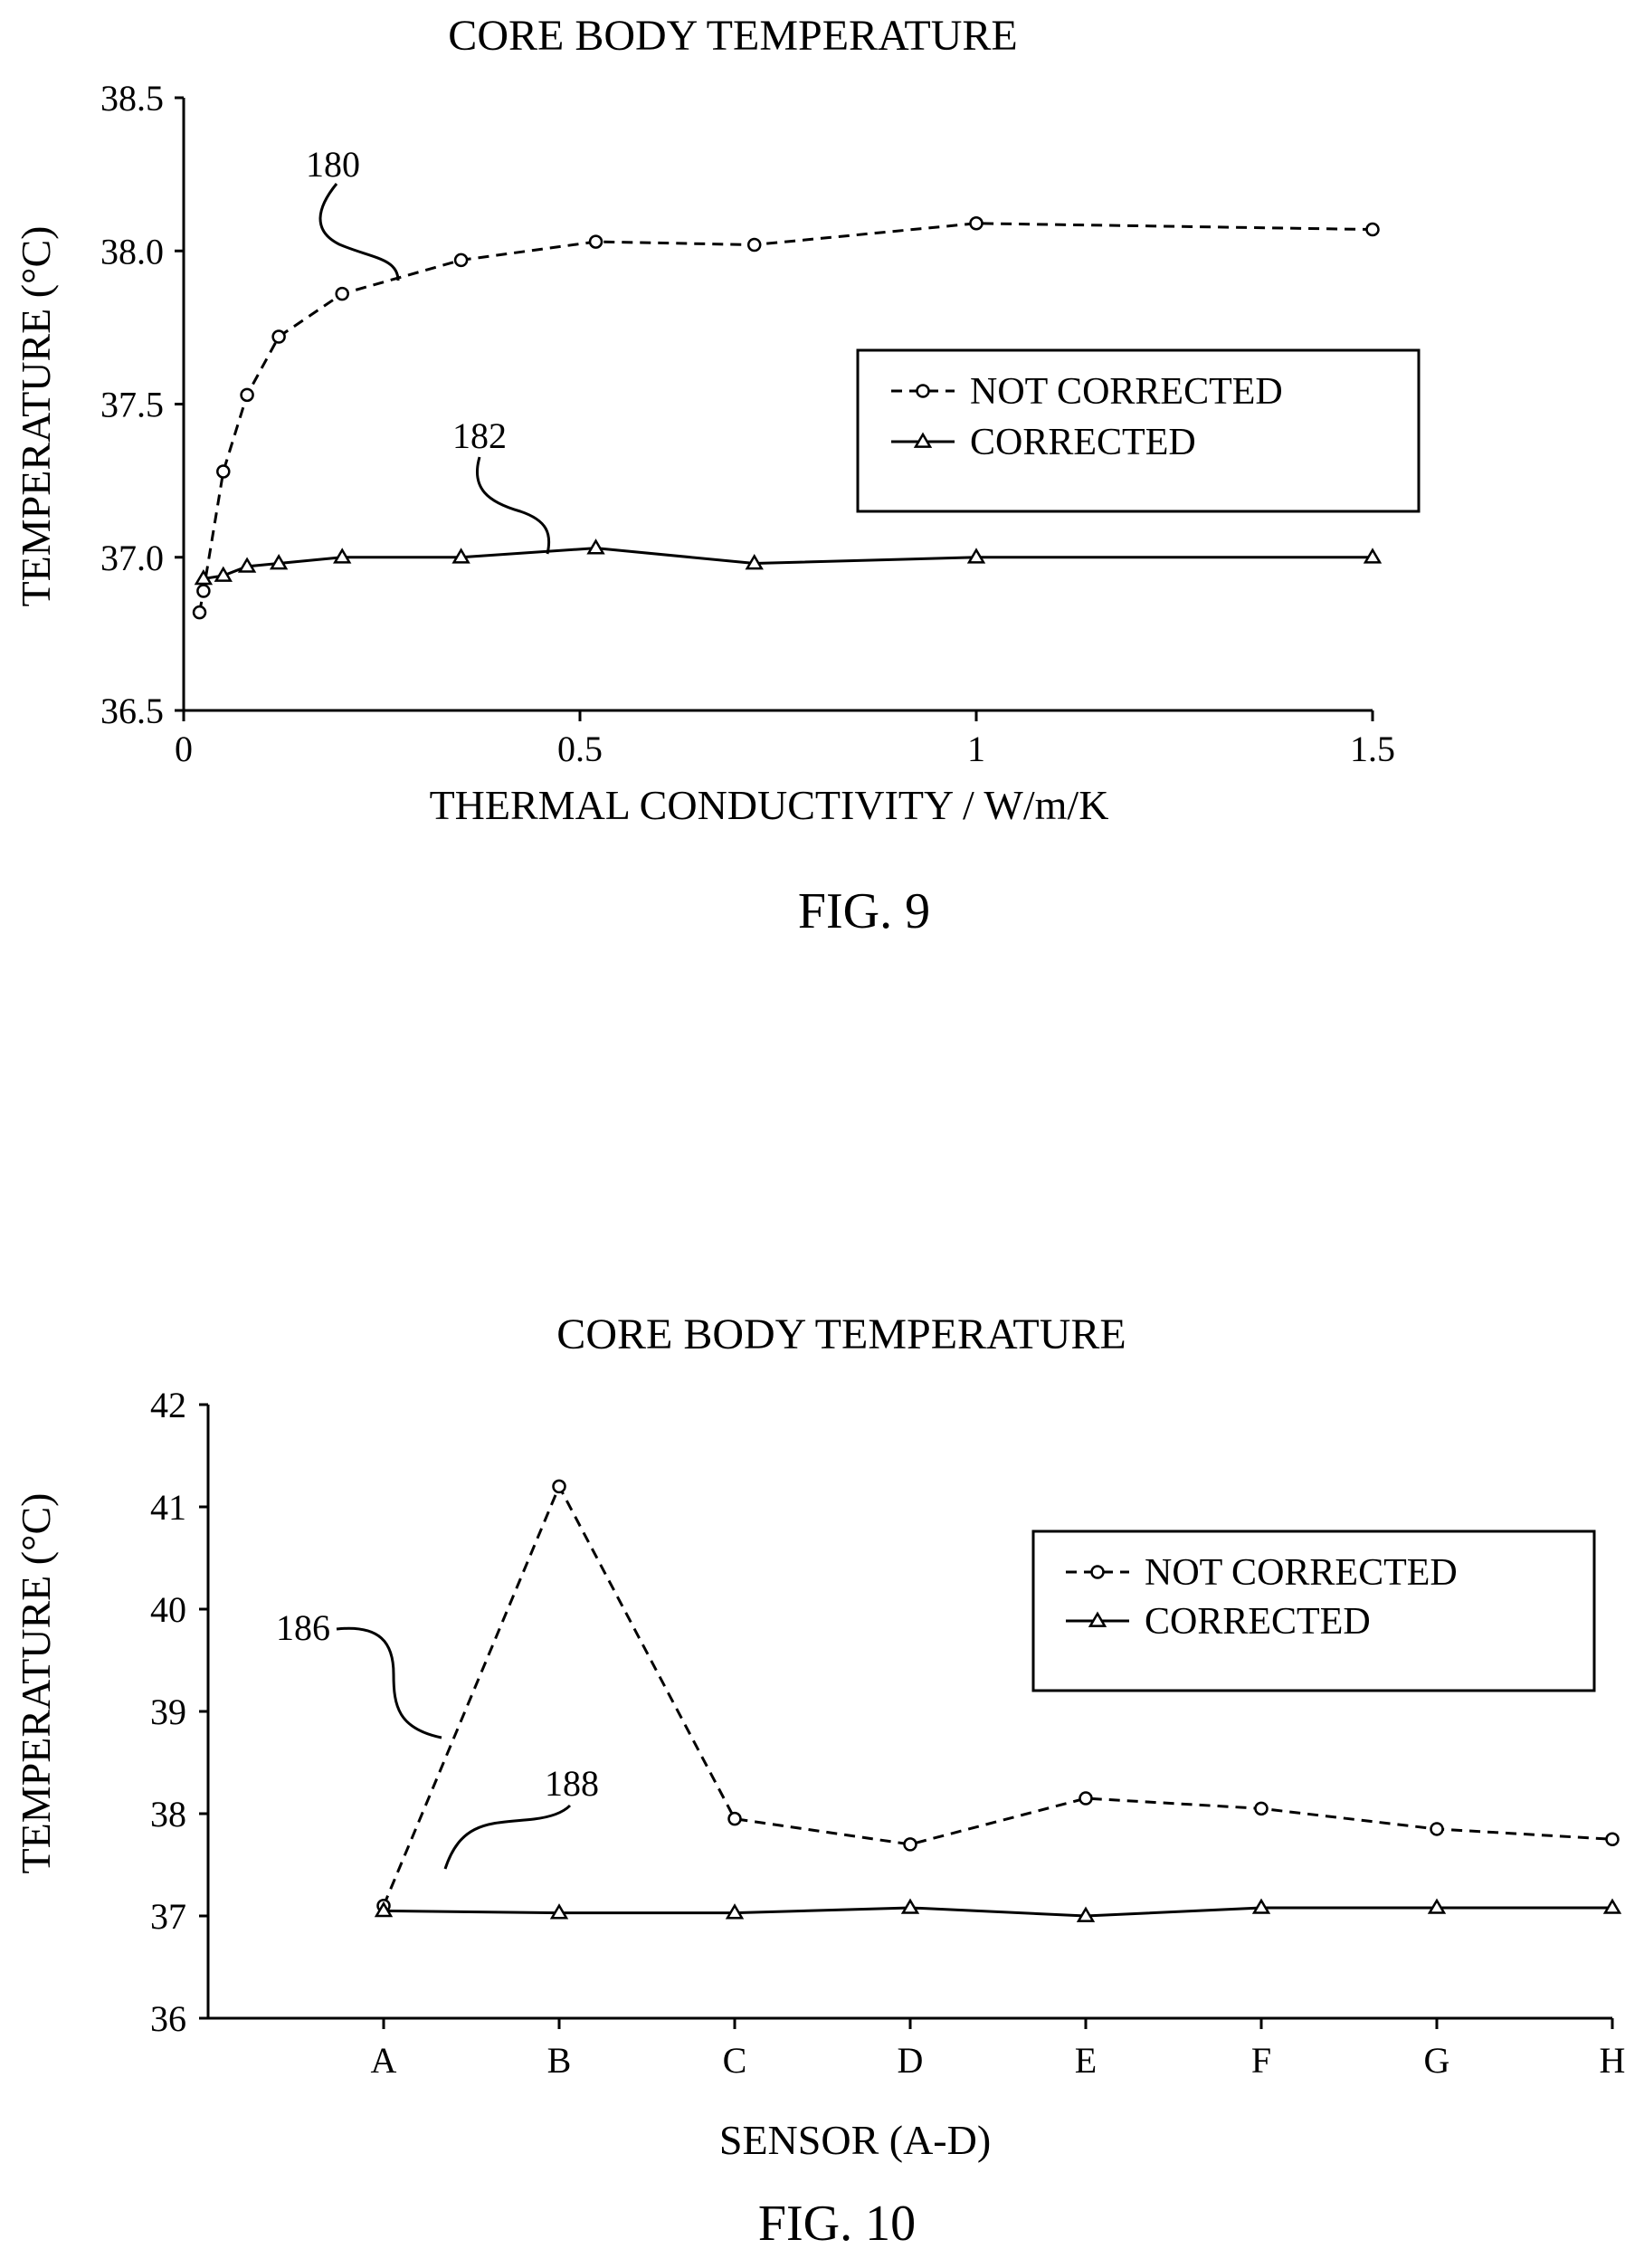  Describe the element at coordinates (837, 2224) in the screenshot. I see `fig10-figure-label: FIG. 10` at that location.